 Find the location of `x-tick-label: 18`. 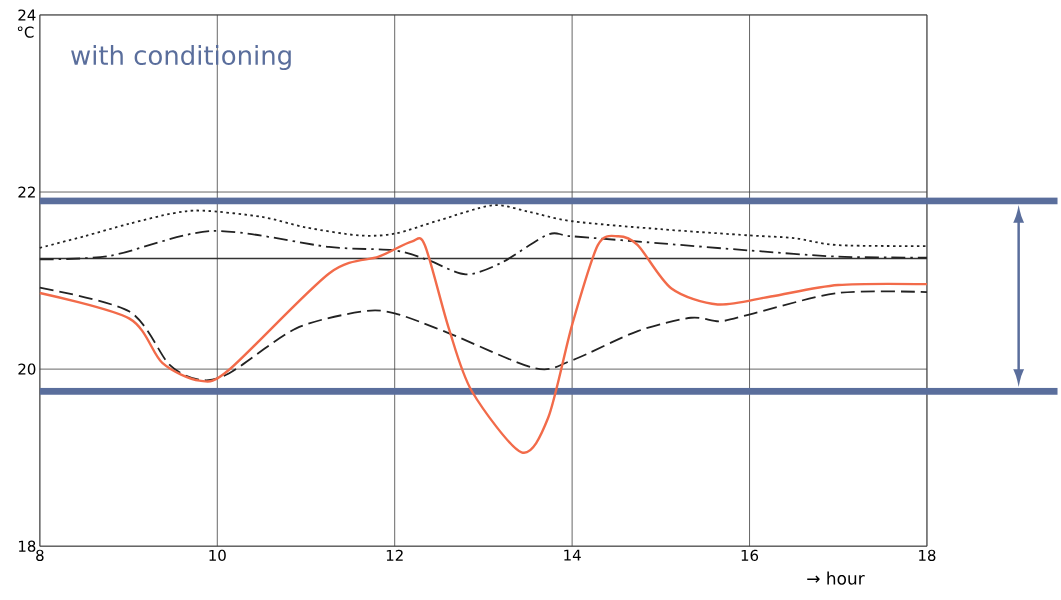

x-tick-label: 18 is located at coordinates (927, 555).